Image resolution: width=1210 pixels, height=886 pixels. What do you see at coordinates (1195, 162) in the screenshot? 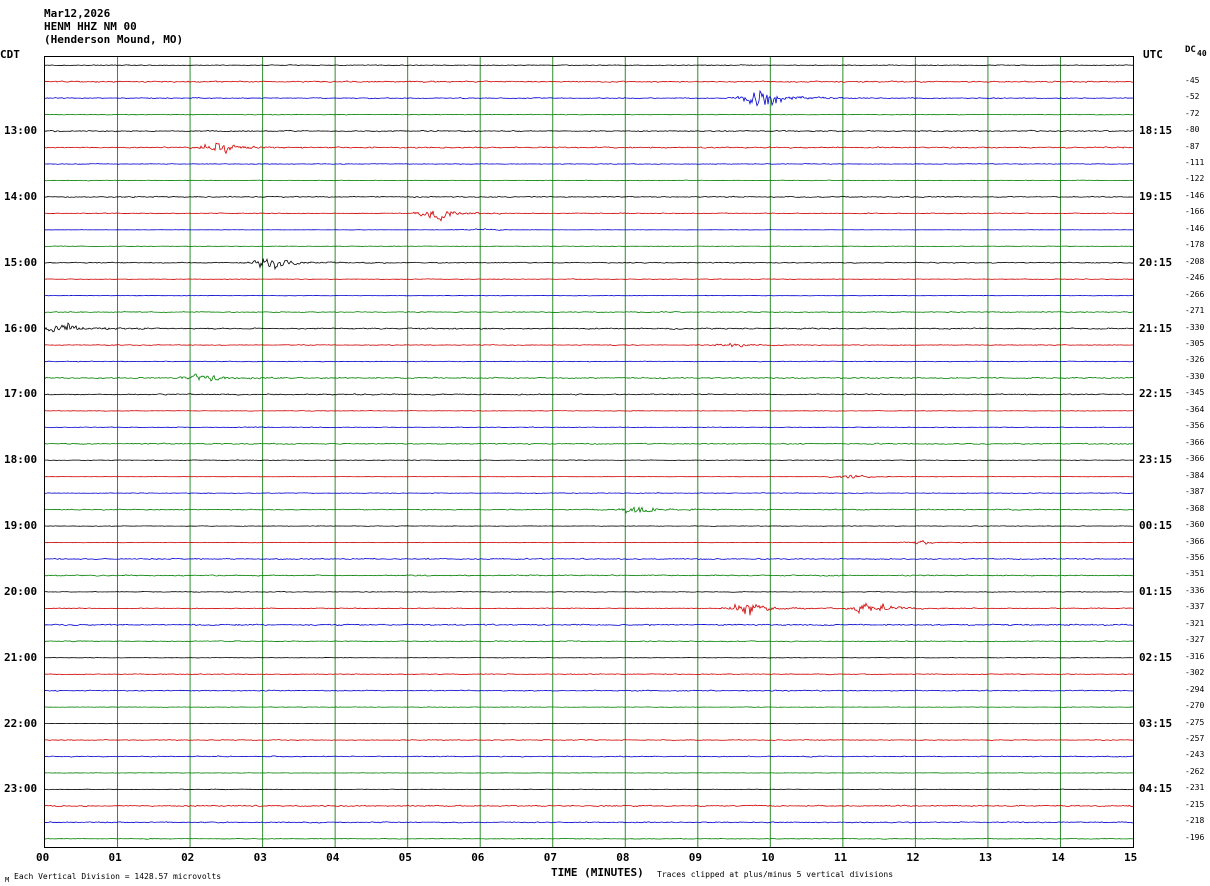
I see `dc-offset-label: -111` at bounding box center [1195, 162].